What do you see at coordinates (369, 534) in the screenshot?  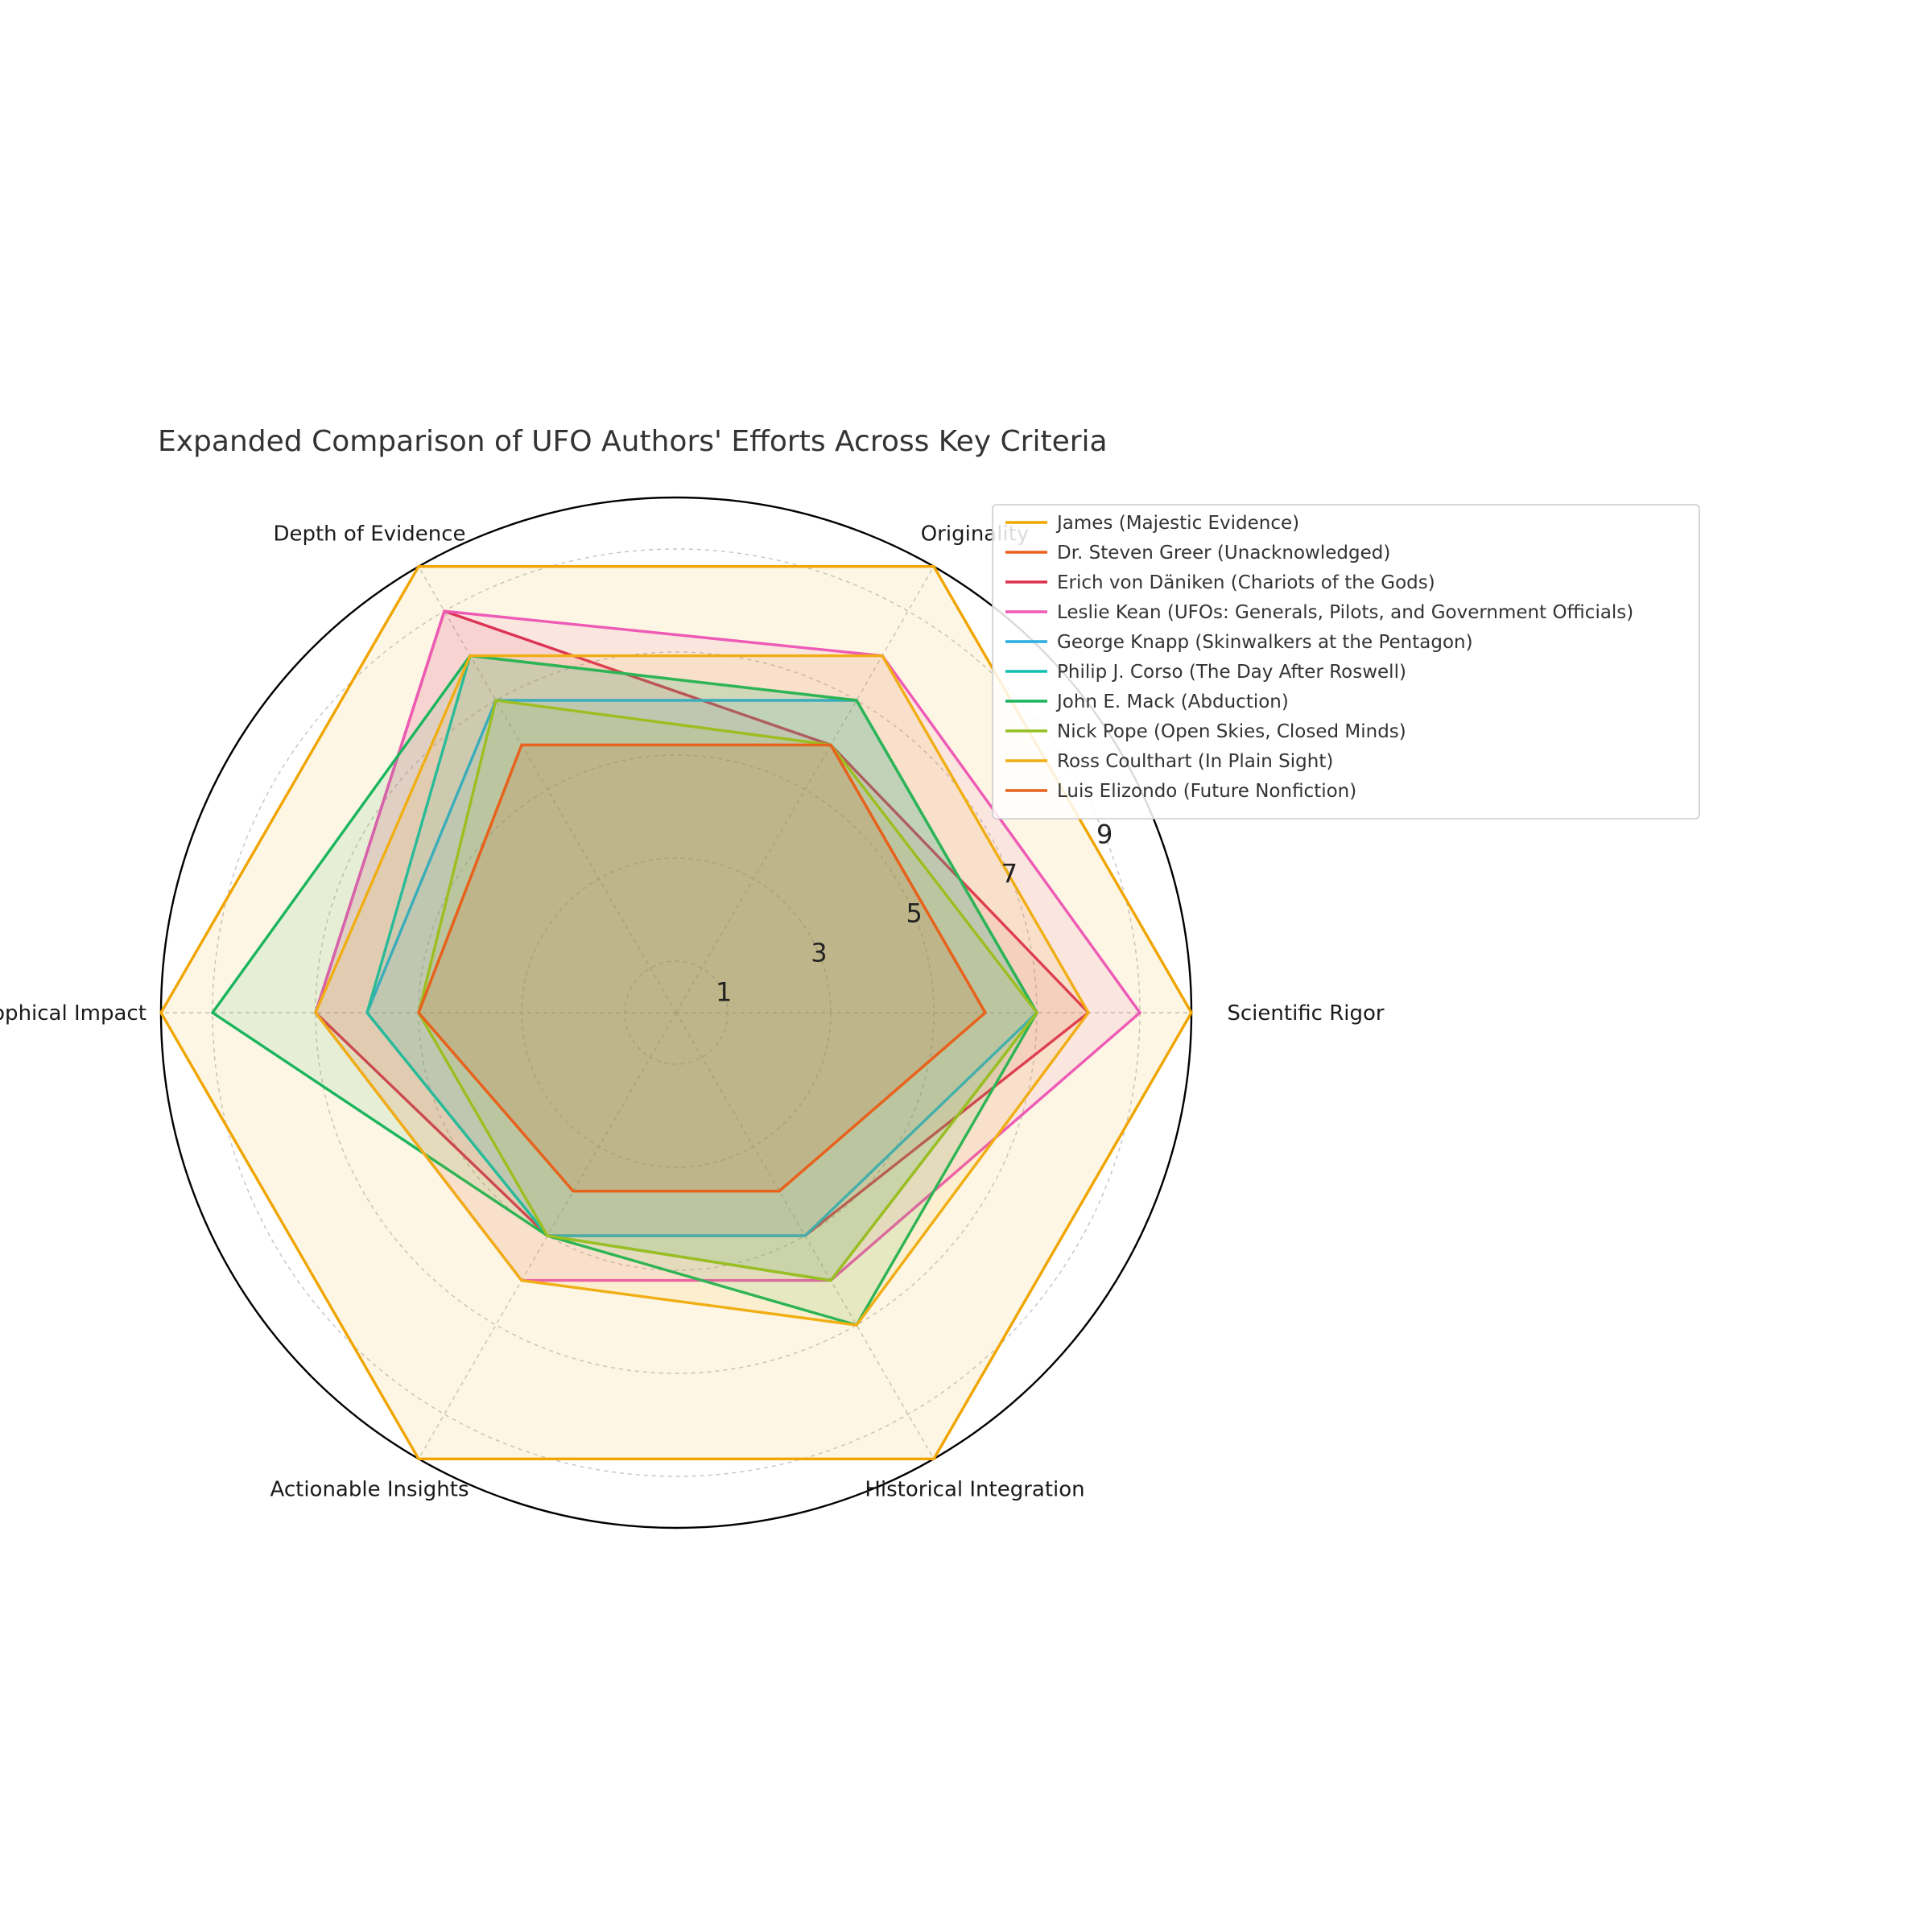 I see `axis-label-3: Depth of Evidence` at bounding box center [369, 534].